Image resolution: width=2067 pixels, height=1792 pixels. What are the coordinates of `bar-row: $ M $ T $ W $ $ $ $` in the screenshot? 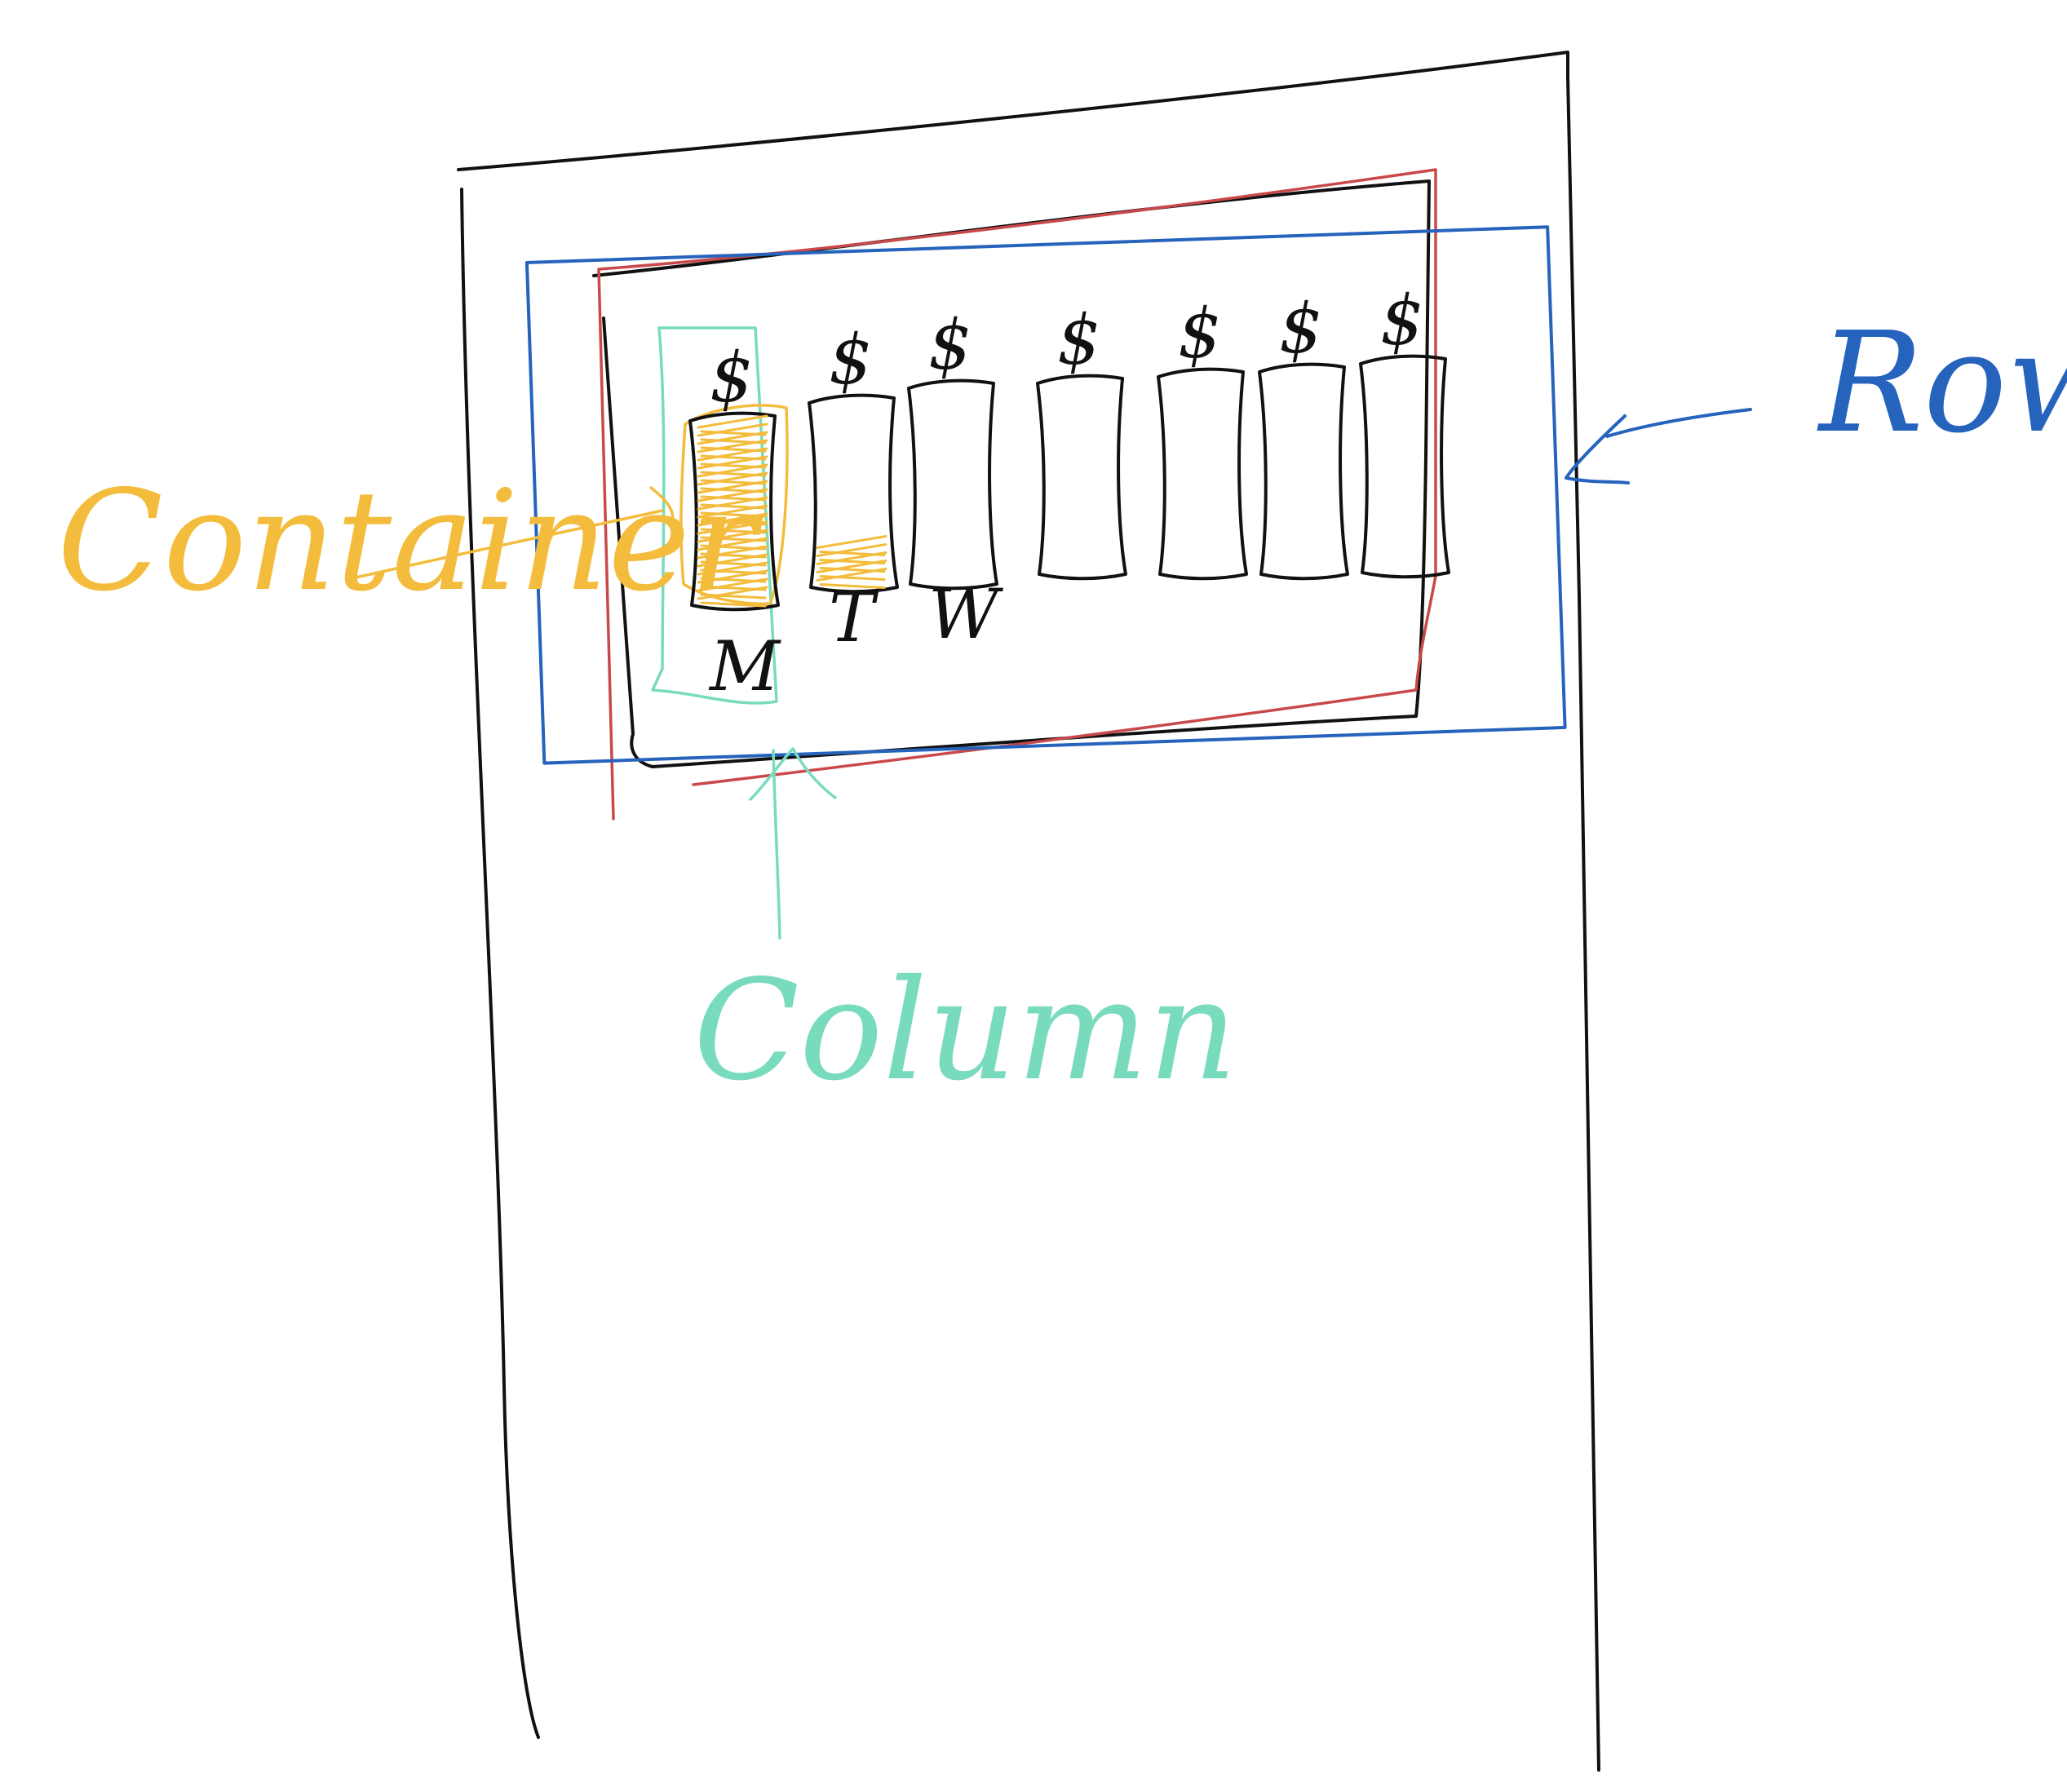 It's located at (1069, 493).